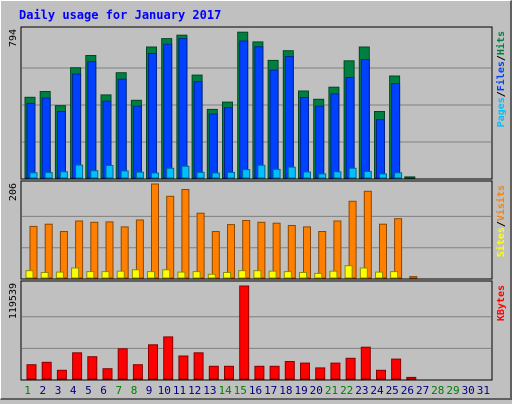 The image size is (512, 404). What do you see at coordinates (437, 390) in the screenshot?
I see `day-label-28: 28` at bounding box center [437, 390].